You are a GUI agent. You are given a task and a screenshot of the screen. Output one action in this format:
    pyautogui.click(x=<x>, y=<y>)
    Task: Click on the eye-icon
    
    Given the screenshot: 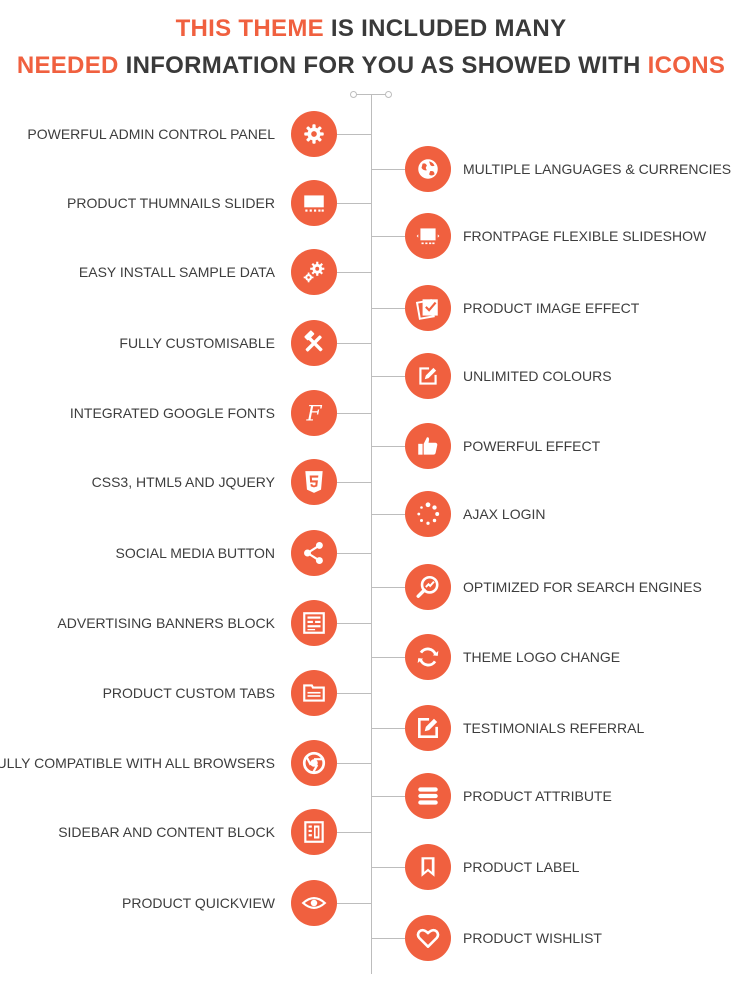 What is the action you would take?
    pyautogui.click(x=314, y=903)
    